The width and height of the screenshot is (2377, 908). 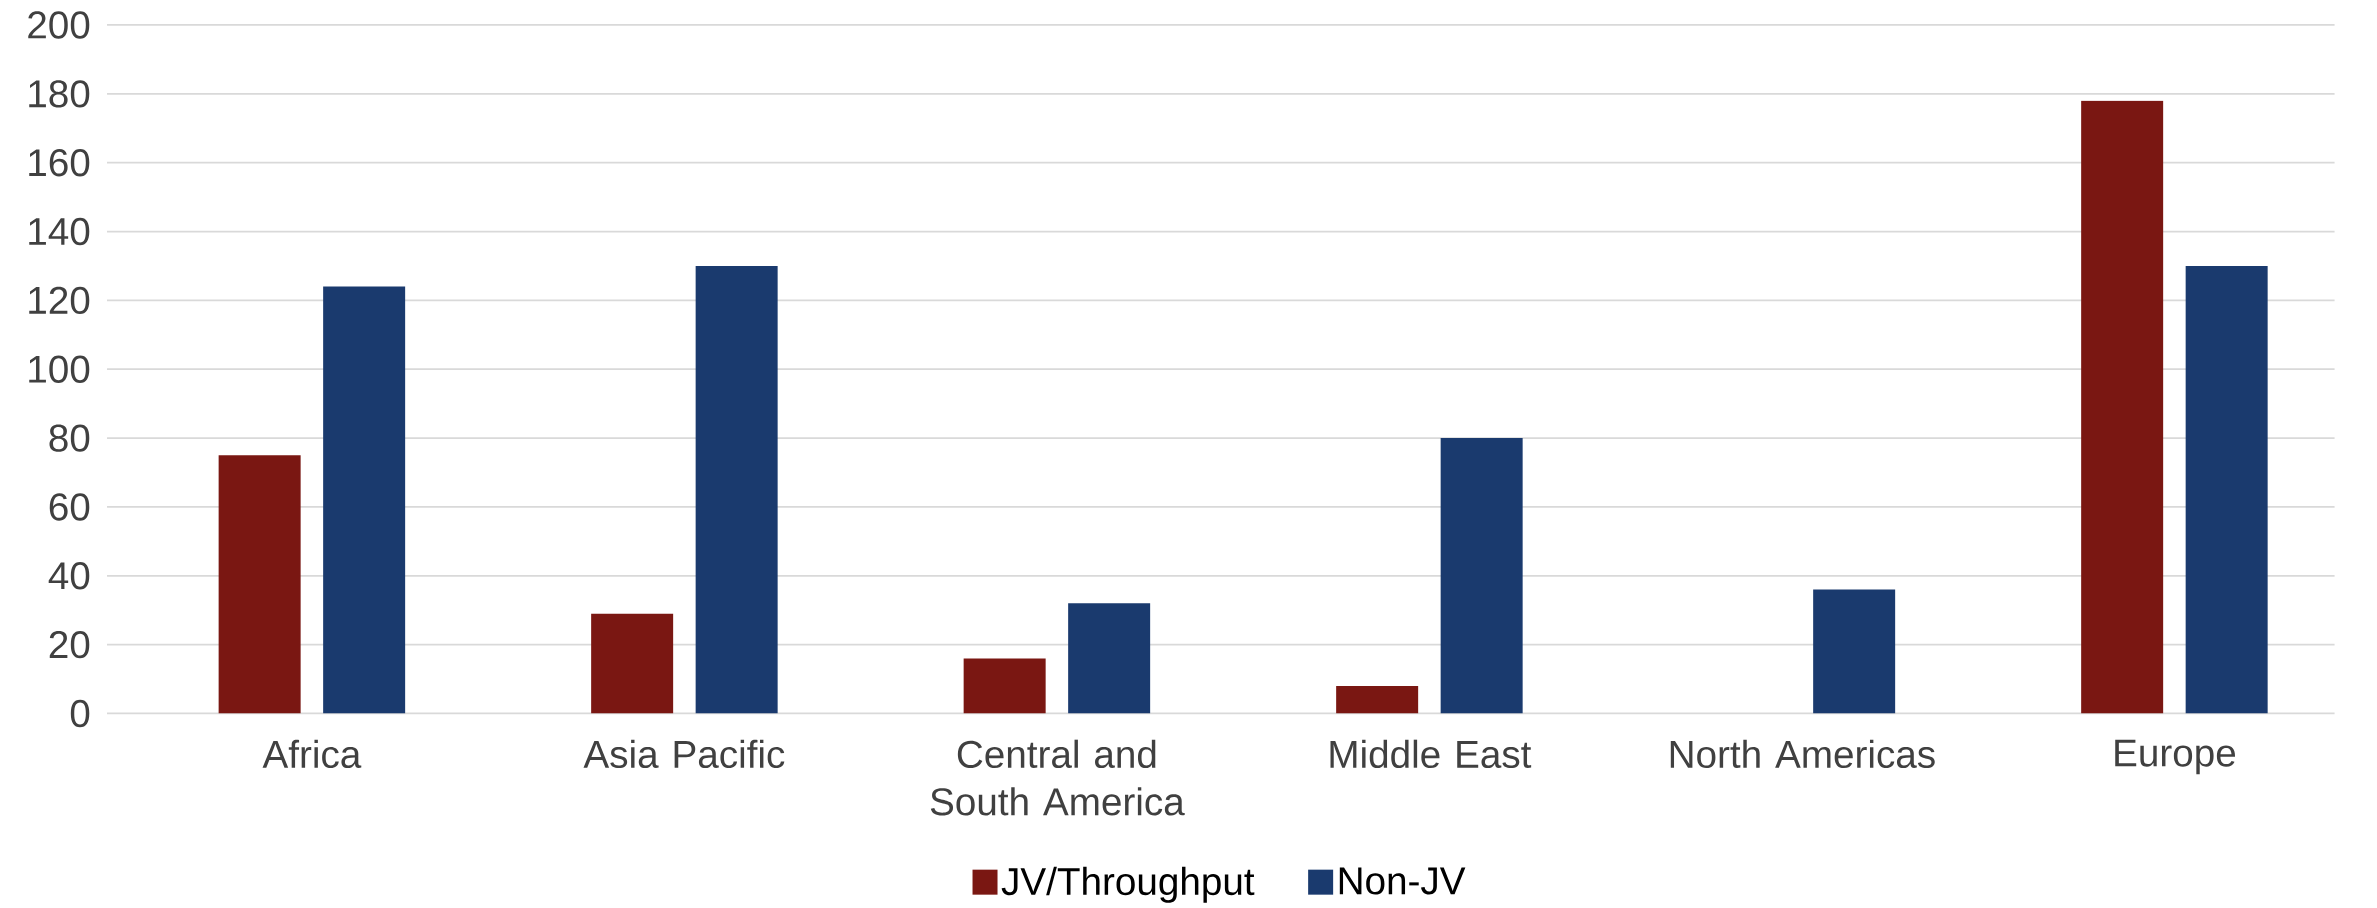 What do you see at coordinates (2175, 757) in the screenshot?
I see `x-tick-label: Europe` at bounding box center [2175, 757].